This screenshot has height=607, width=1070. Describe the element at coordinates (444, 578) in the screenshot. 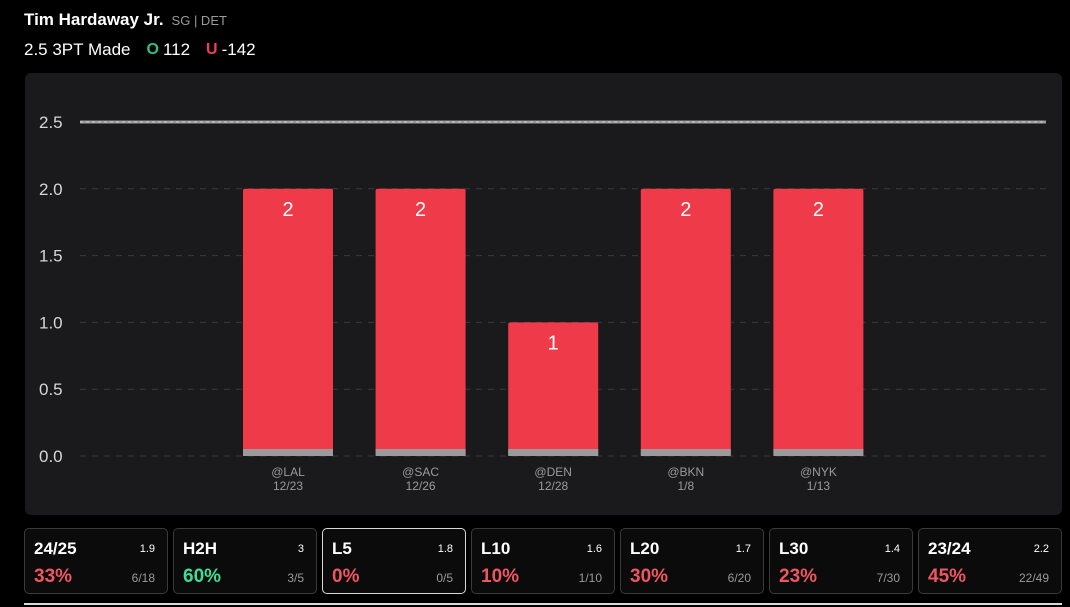

I see `stat-hit-ratio: 0/5` at that location.